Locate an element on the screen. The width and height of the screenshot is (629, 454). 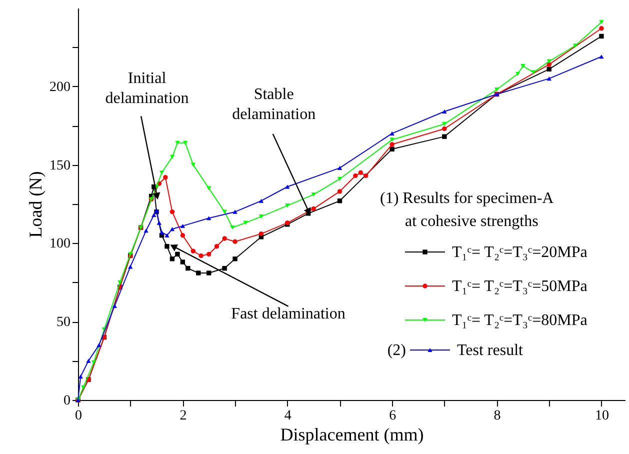
x-tick-label: 6 is located at coordinates (392, 416).